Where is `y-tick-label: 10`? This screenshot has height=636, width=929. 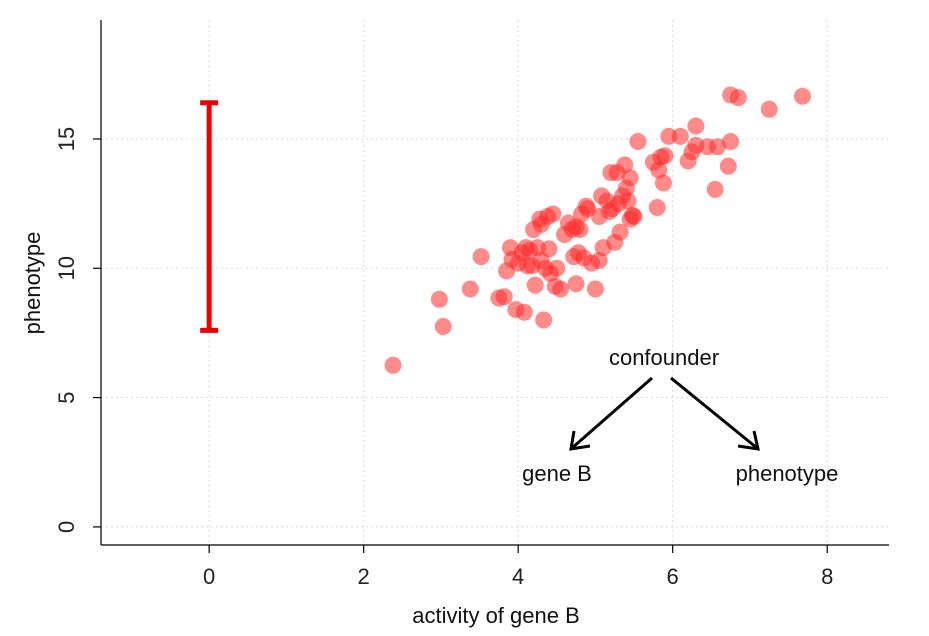 y-tick-label: 10 is located at coordinates (66, 268).